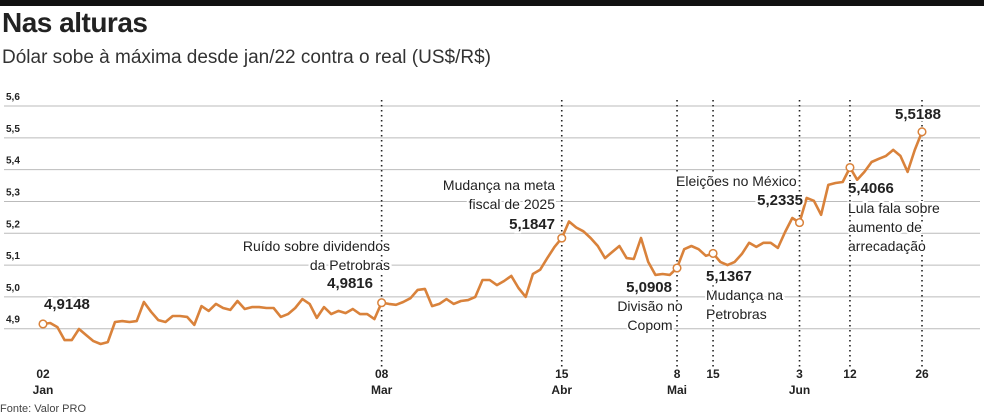  What do you see at coordinates (799, 390) in the screenshot?
I see `x-month-label: Jun` at bounding box center [799, 390].